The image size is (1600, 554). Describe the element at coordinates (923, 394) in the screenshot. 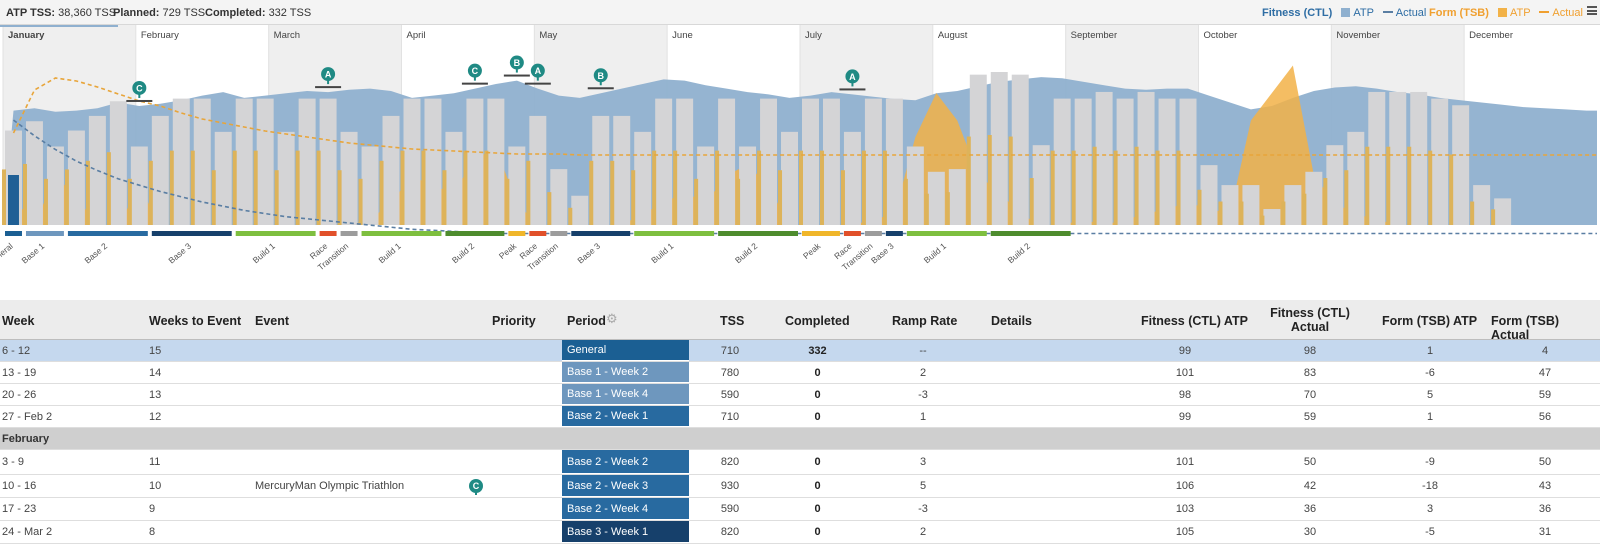

I see `cell-ramp: -3` at that location.